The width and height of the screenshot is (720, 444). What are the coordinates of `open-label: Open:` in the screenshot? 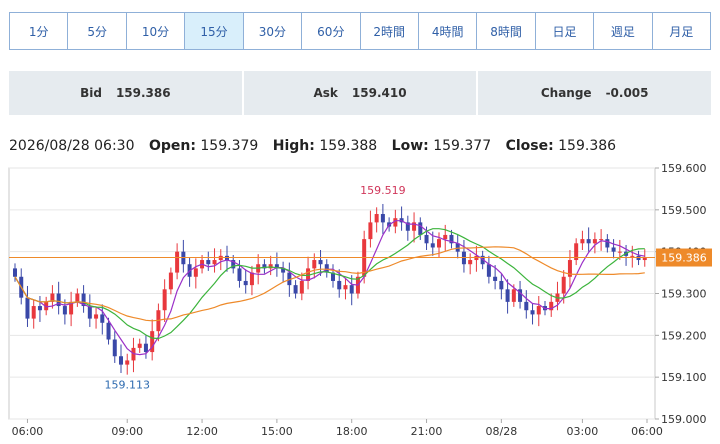 It's located at (172, 146).